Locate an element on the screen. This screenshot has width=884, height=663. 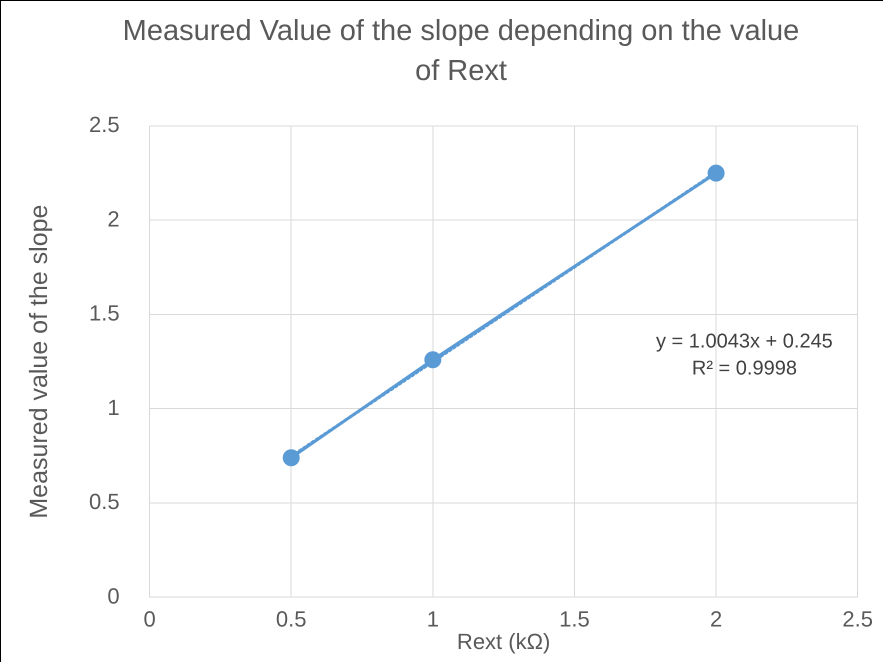
chart-title: Measured Value of the slope depending on the value of Rext is located at coordinates (461, 51).